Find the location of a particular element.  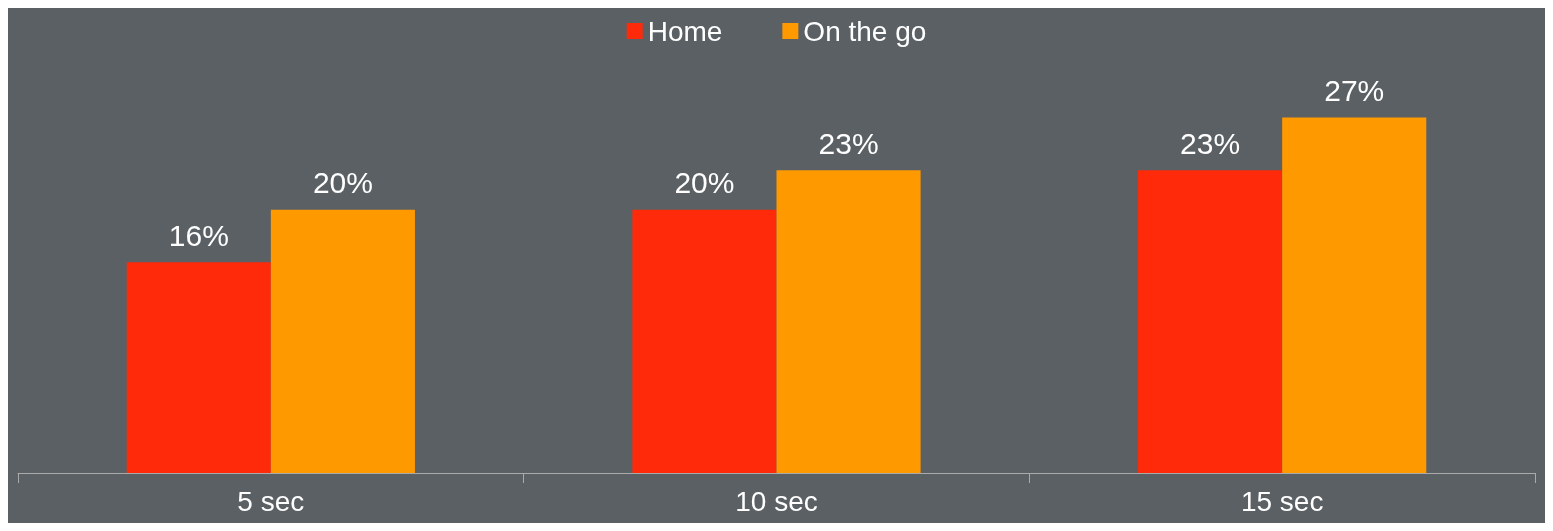

data-label: 27% is located at coordinates (1354, 90).